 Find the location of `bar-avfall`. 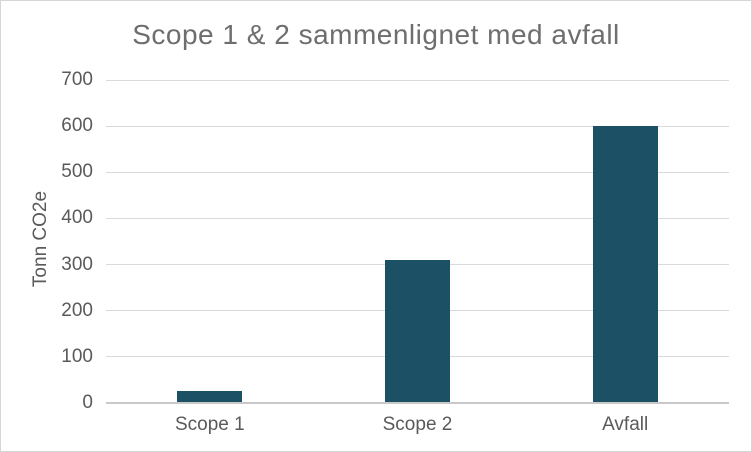

bar-avfall is located at coordinates (625, 264).